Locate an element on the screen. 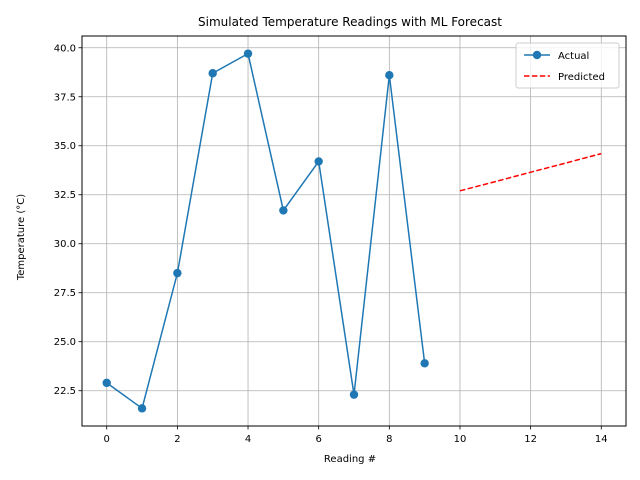  y-tick-label: 25.0 is located at coordinates (65, 342).